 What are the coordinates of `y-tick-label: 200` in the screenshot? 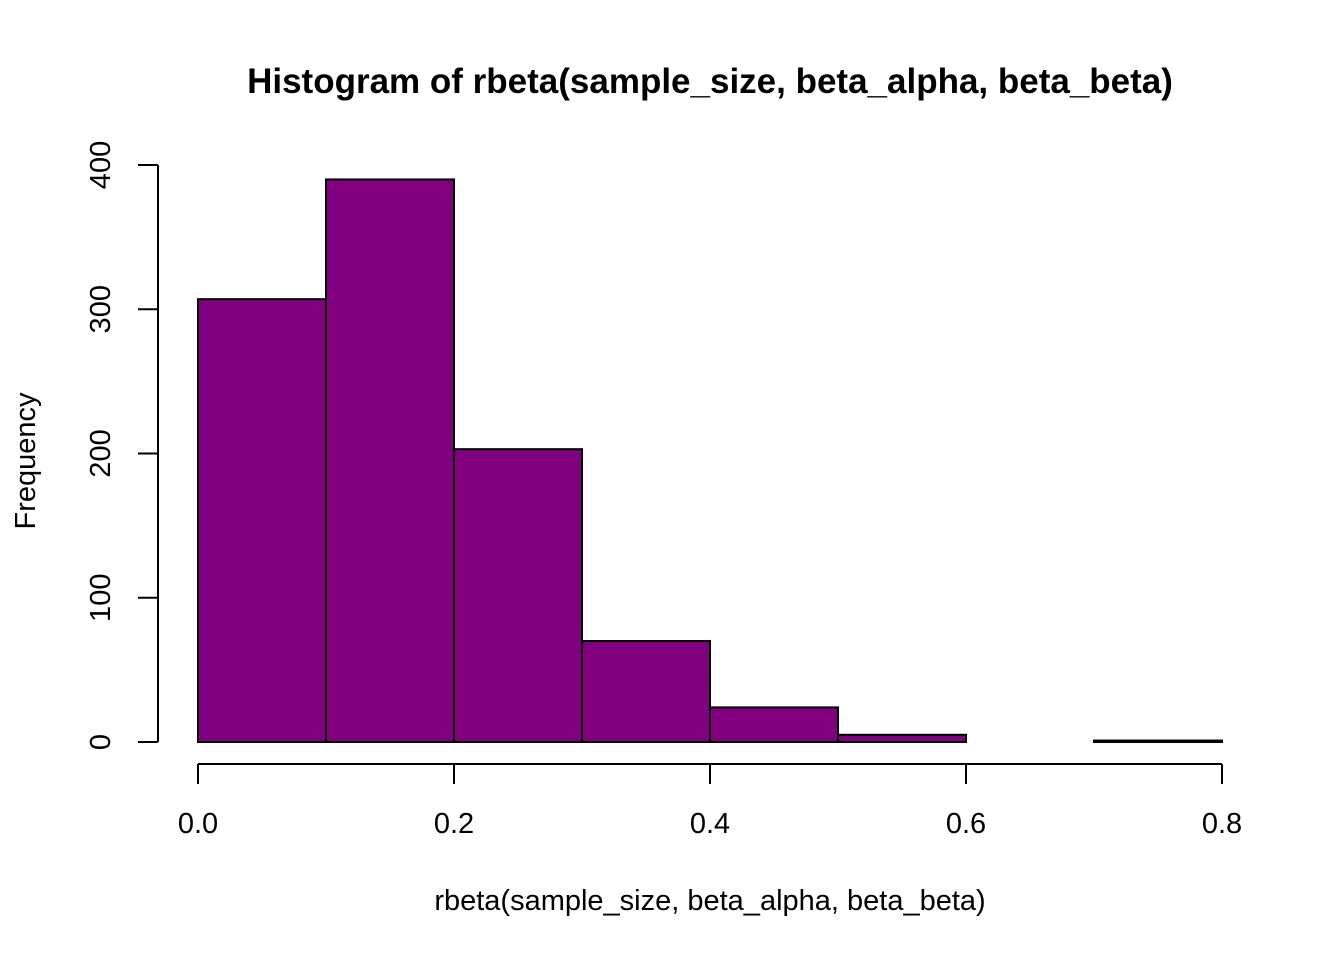 It's located at (101, 453).